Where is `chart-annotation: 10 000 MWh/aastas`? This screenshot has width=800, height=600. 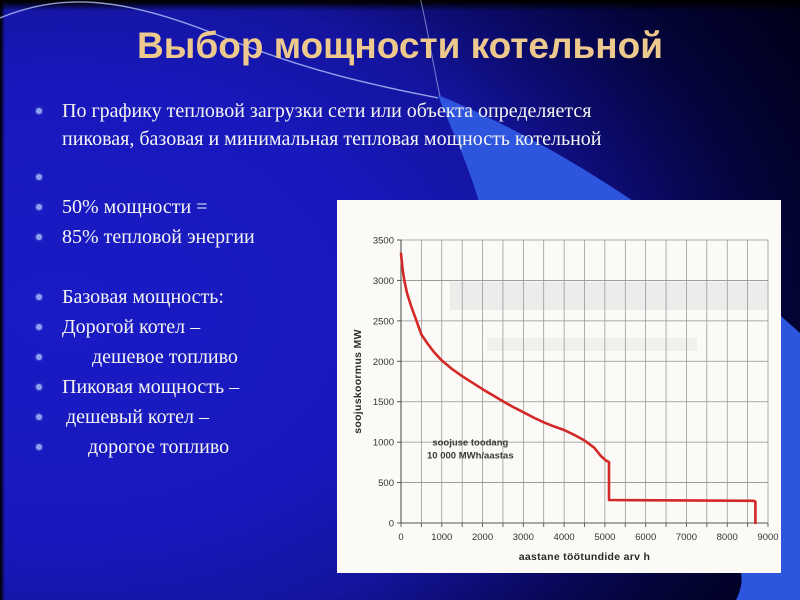 chart-annotation: 10 000 MWh/aastas is located at coordinates (470, 455).